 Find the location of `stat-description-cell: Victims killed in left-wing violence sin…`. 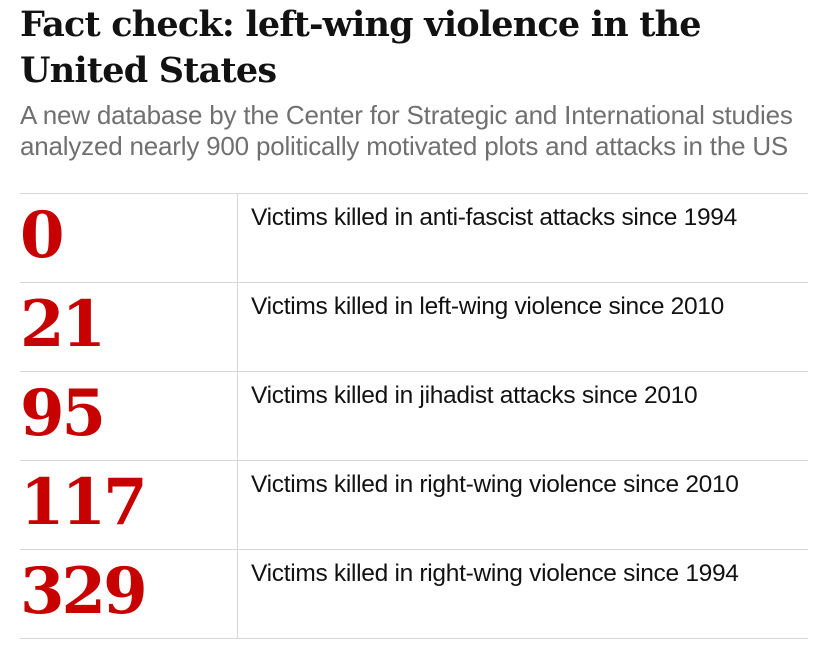

stat-description-cell: Victims killed in left-wing violence sin… is located at coordinates (523, 327).